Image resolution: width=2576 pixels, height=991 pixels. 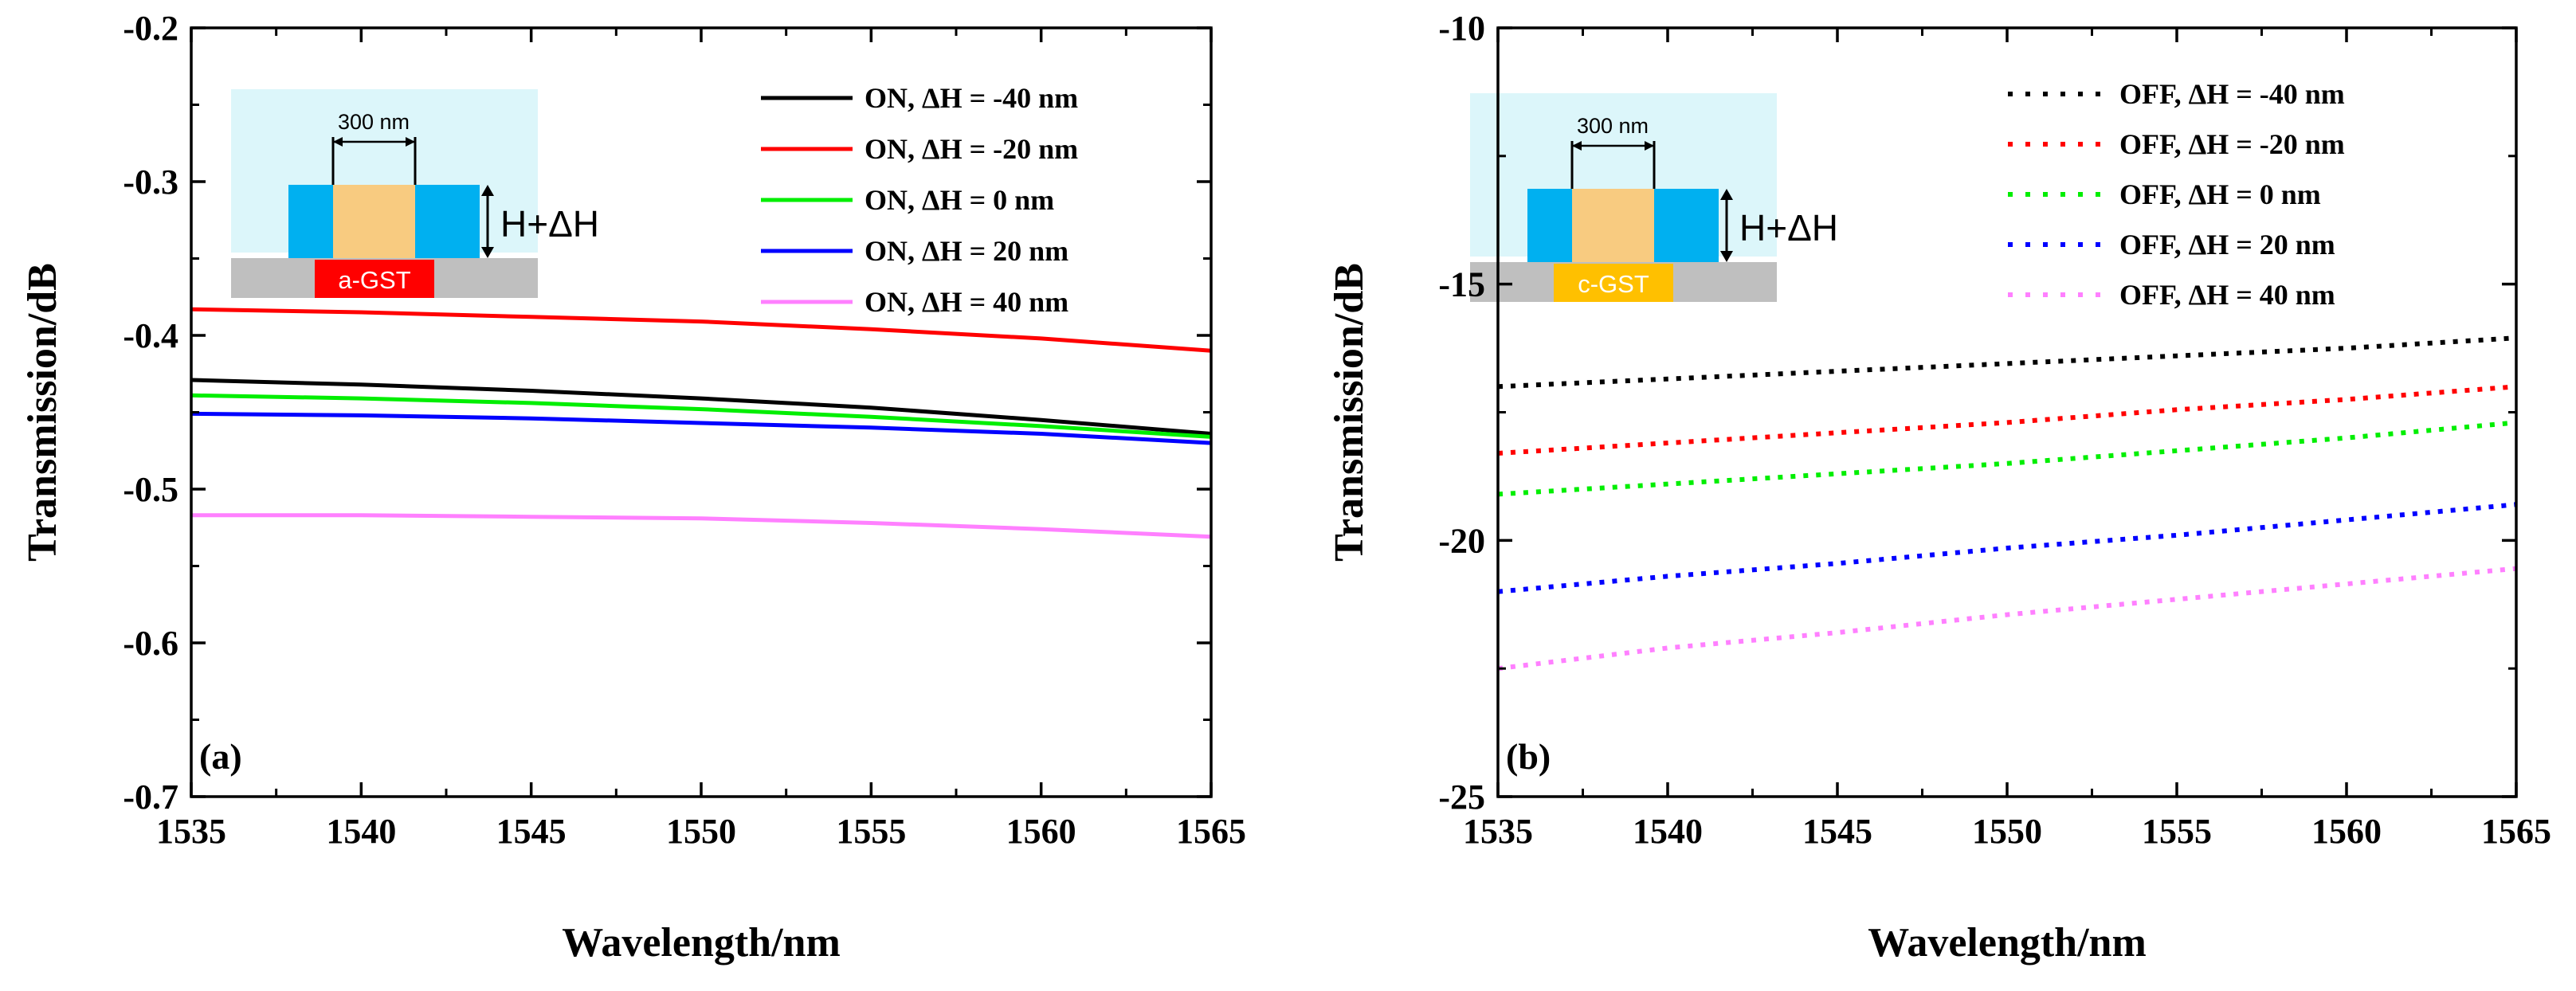 What do you see at coordinates (2232, 144) in the screenshot?
I see `legend-label: OFF, ΔH = -20 nm` at bounding box center [2232, 144].